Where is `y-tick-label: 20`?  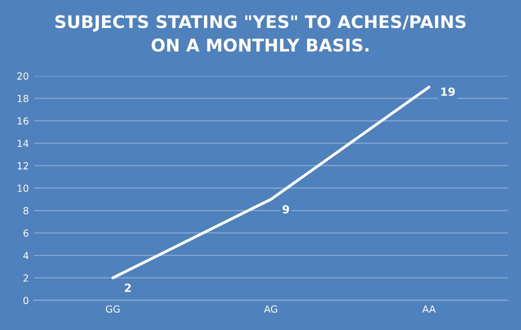
y-tick-label: 20 is located at coordinates (22, 76).